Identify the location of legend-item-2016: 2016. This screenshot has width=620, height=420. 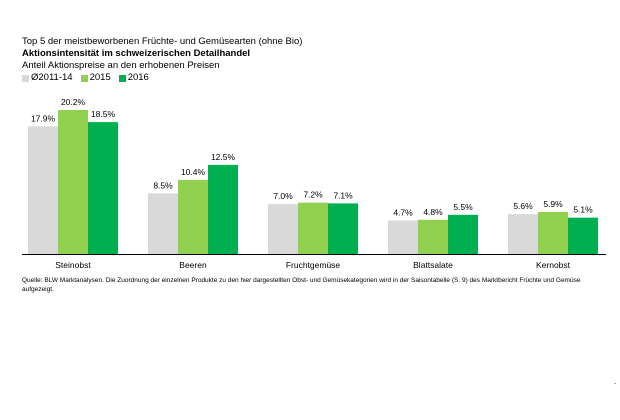
(133, 78).